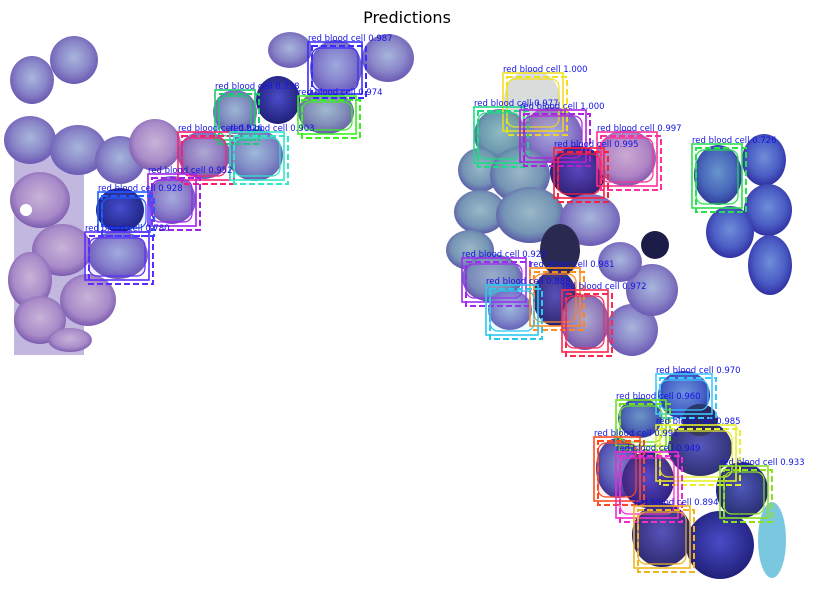  I want to click on detection-box: red blood cell 0.952, so click(190, 198).